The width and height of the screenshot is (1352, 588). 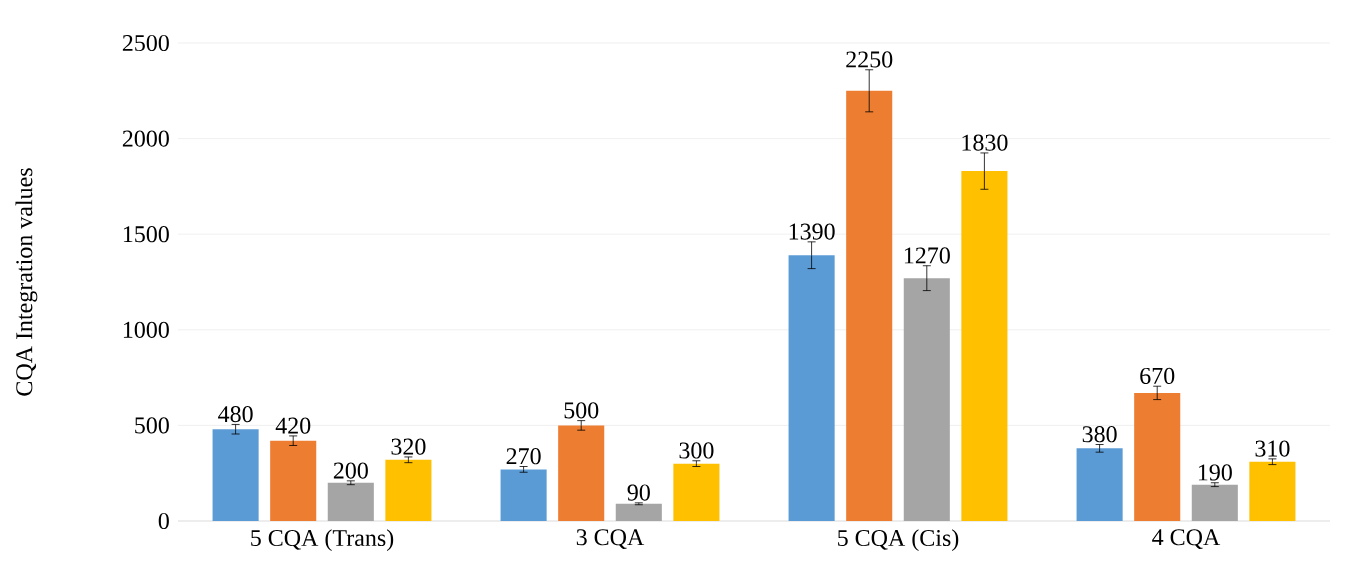 I want to click on y-axis-title: CQA Integration values, so click(x=26, y=282).